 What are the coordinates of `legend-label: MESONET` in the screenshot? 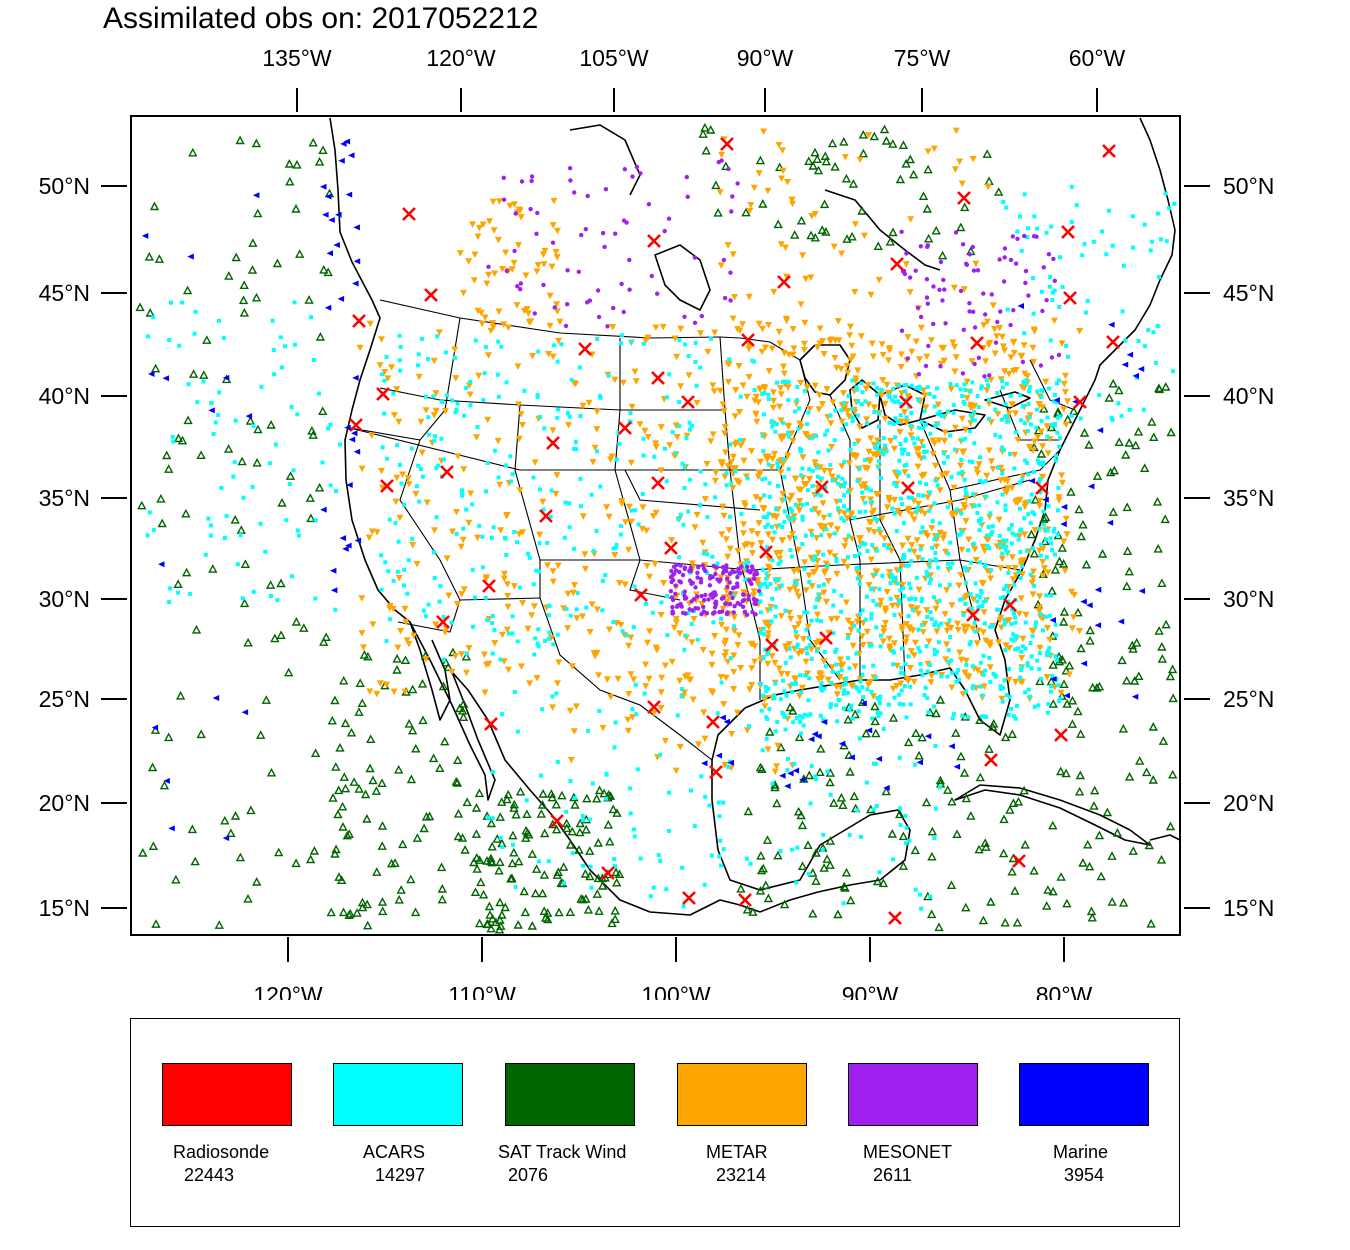 It's located at (908, 1152).